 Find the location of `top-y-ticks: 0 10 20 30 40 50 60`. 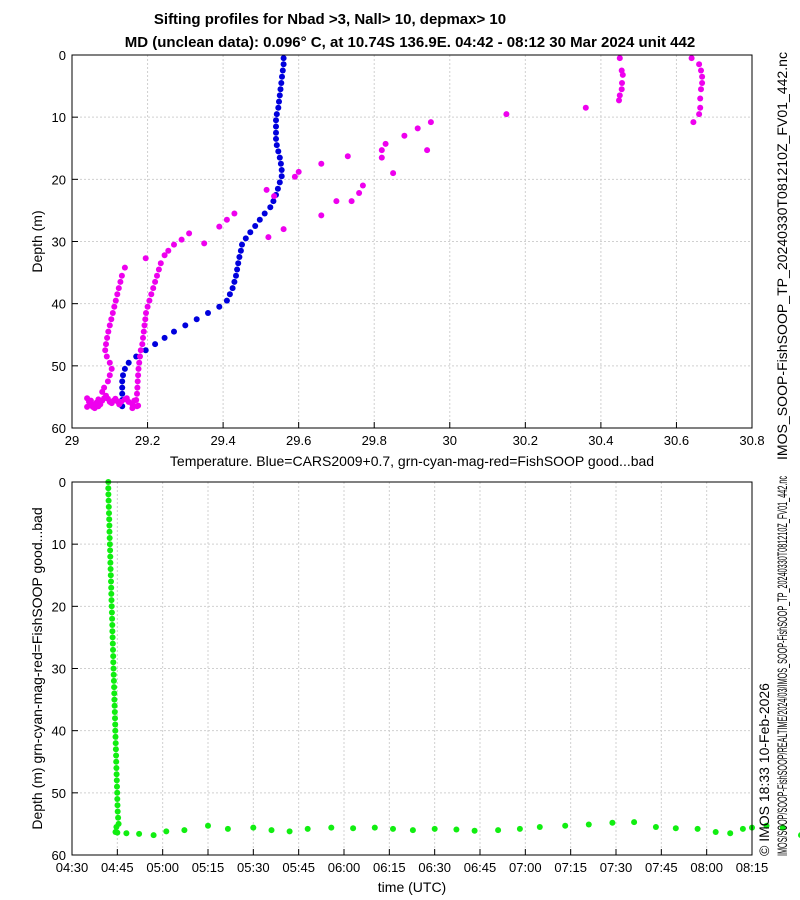

top-y-ticks: 0 10 20 30 40 50 60 is located at coordinates (65, 242).